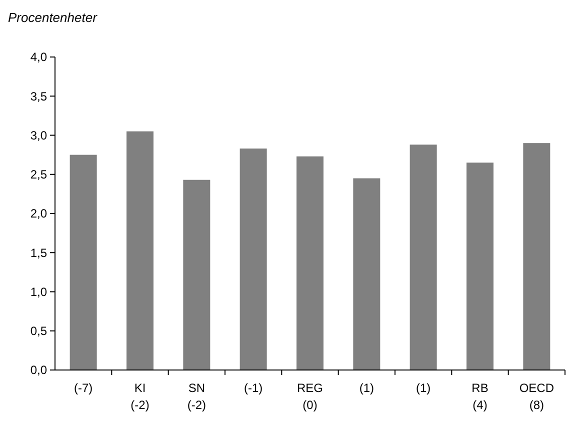  What do you see at coordinates (53, 17) in the screenshot?
I see `chart-title: Procentenheter` at bounding box center [53, 17].